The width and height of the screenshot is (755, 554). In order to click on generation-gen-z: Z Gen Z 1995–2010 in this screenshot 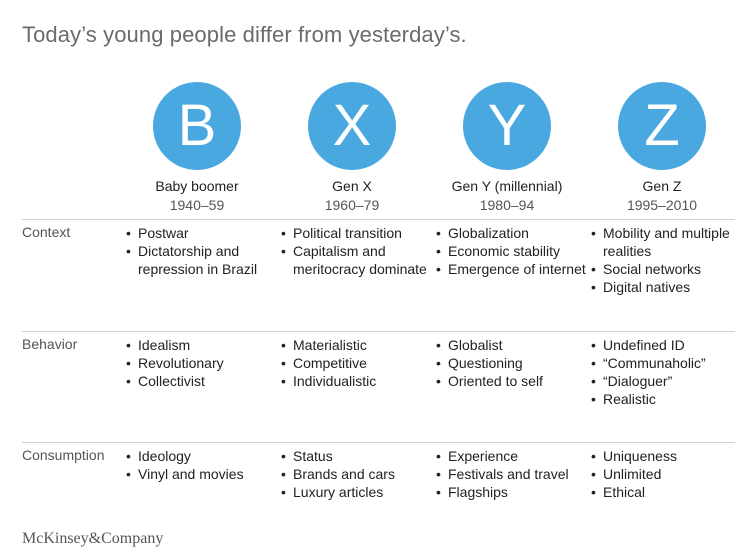, I will do `click(662, 147)`.